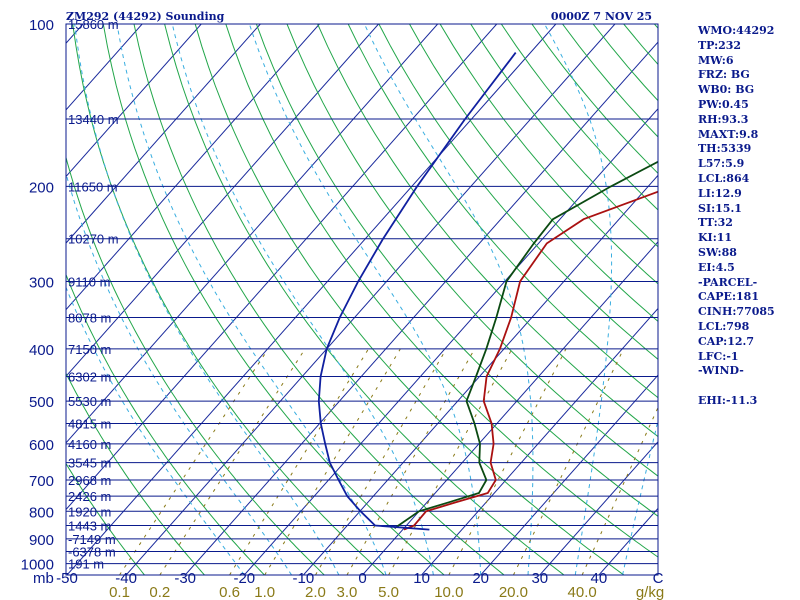 The height and width of the screenshot is (600, 800). I want to click on index-entry: WMO:44292, so click(736, 30).